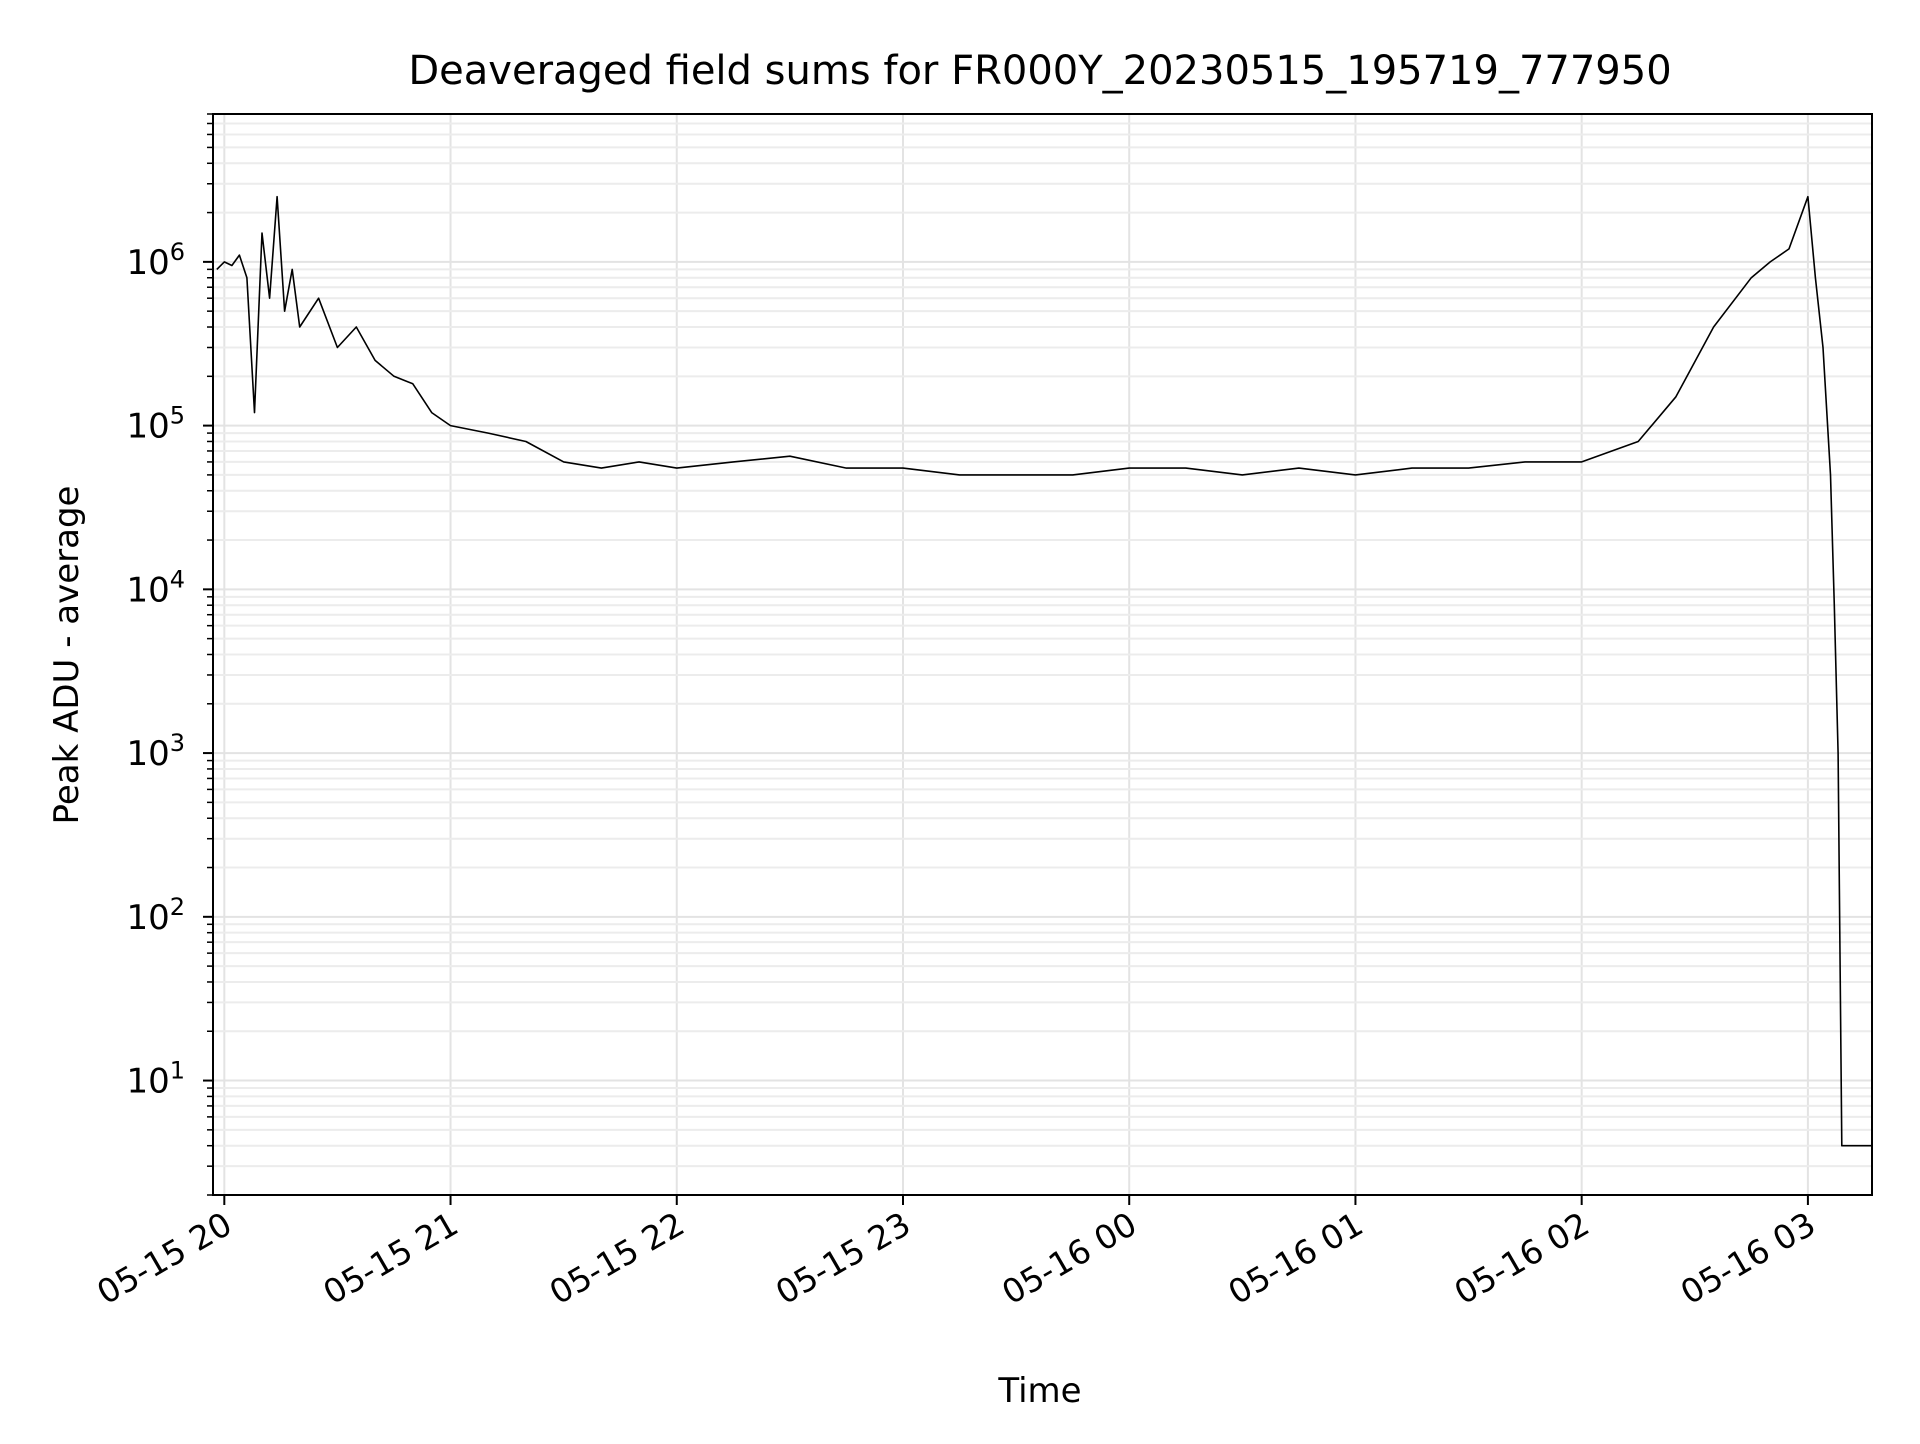 The height and width of the screenshot is (1444, 1920). I want to click on y-tick-label: 10⁶, so click(155, 260).